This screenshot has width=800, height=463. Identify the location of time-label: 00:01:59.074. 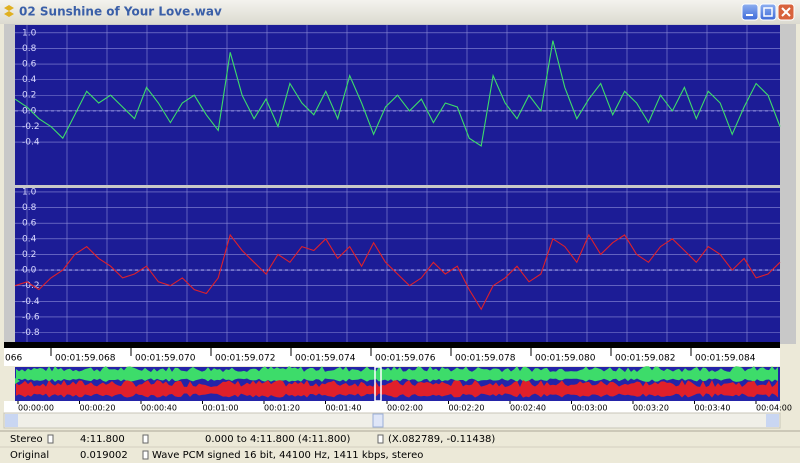
(325, 359).